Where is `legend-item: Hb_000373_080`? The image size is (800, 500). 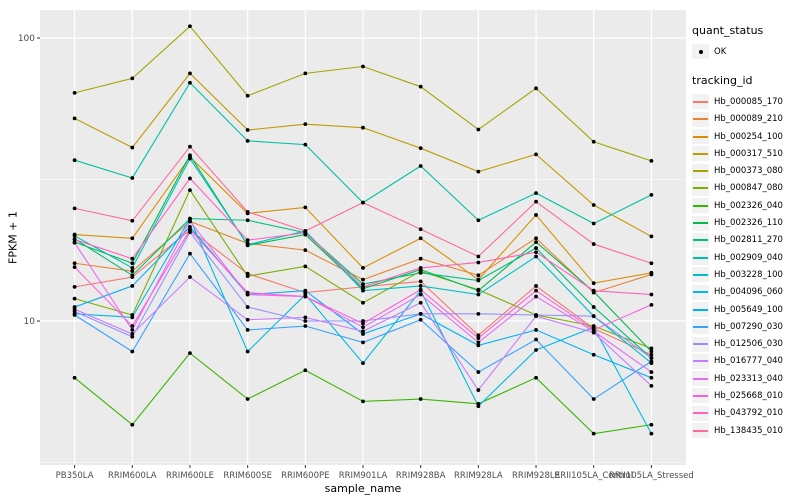 legend-item: Hb_000373_080 is located at coordinates (745, 170).